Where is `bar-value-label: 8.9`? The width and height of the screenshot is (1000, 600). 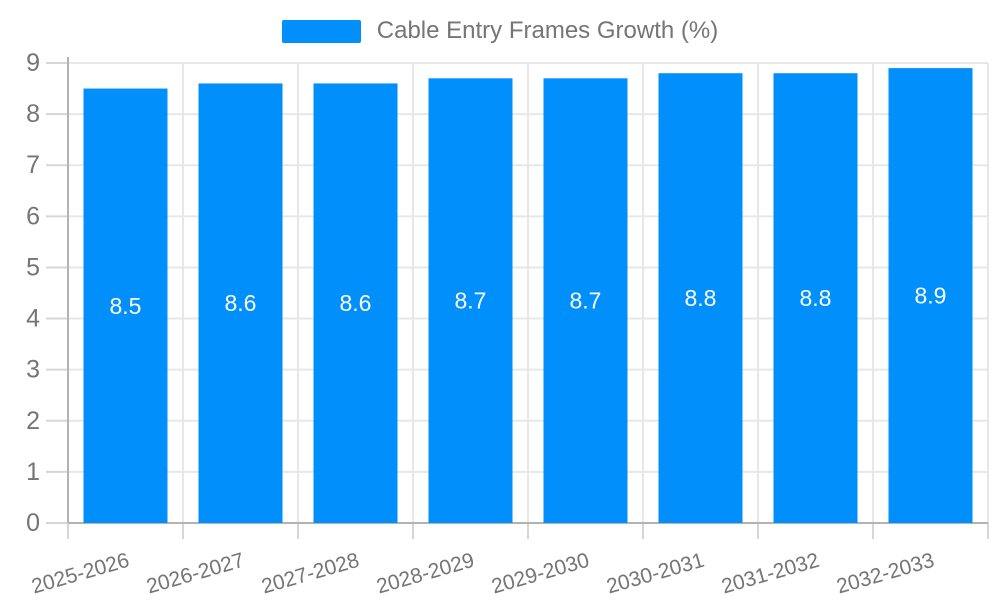 bar-value-label: 8.9 is located at coordinates (931, 296).